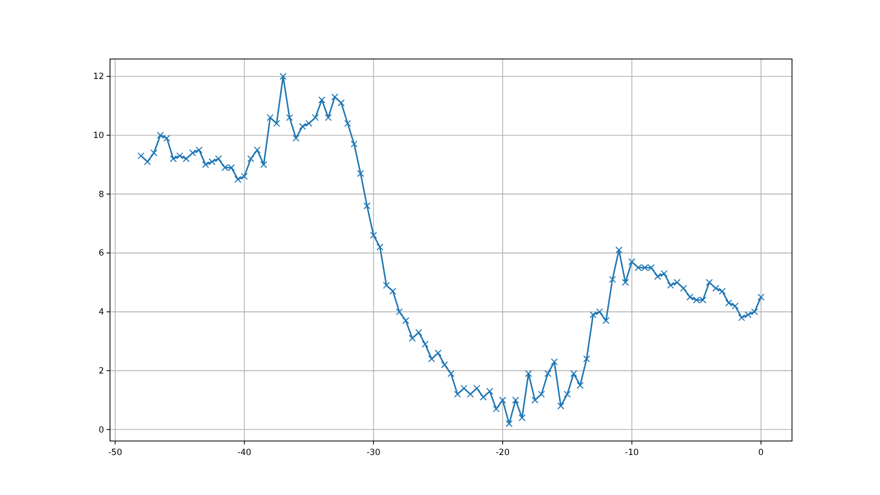 The width and height of the screenshot is (880, 495). Describe the element at coordinates (631, 453) in the screenshot. I see `x-tick-label: -10` at that location.